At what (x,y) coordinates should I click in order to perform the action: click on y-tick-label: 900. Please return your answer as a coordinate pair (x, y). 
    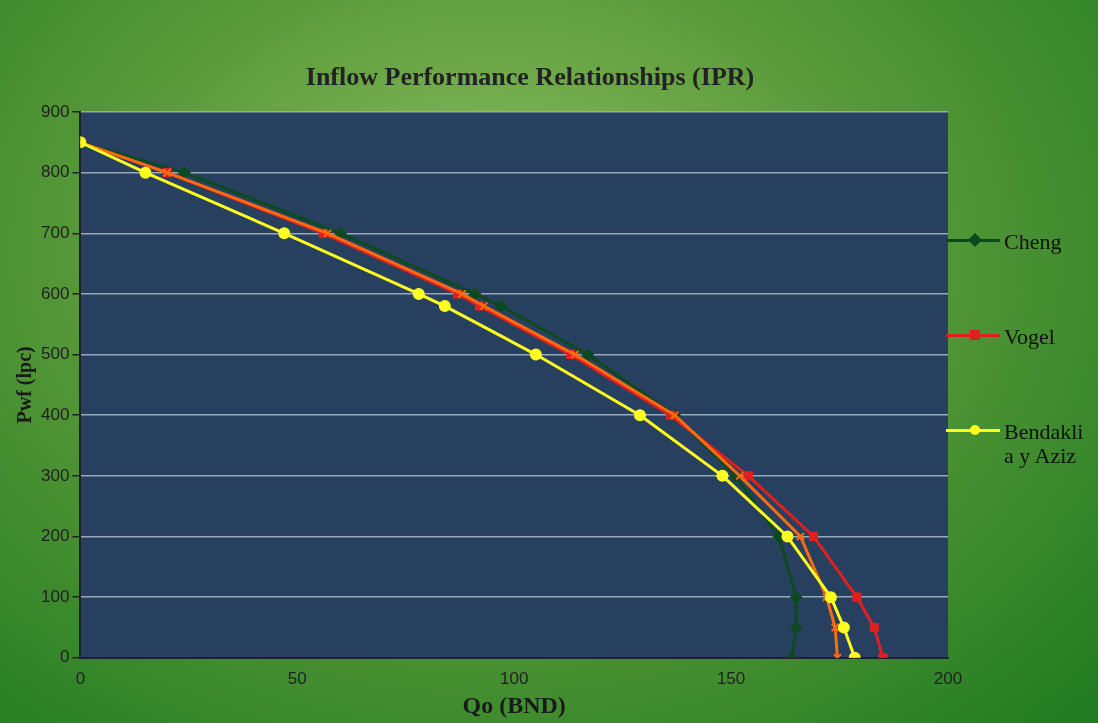
    Looking at the image, I should click on (55, 111).